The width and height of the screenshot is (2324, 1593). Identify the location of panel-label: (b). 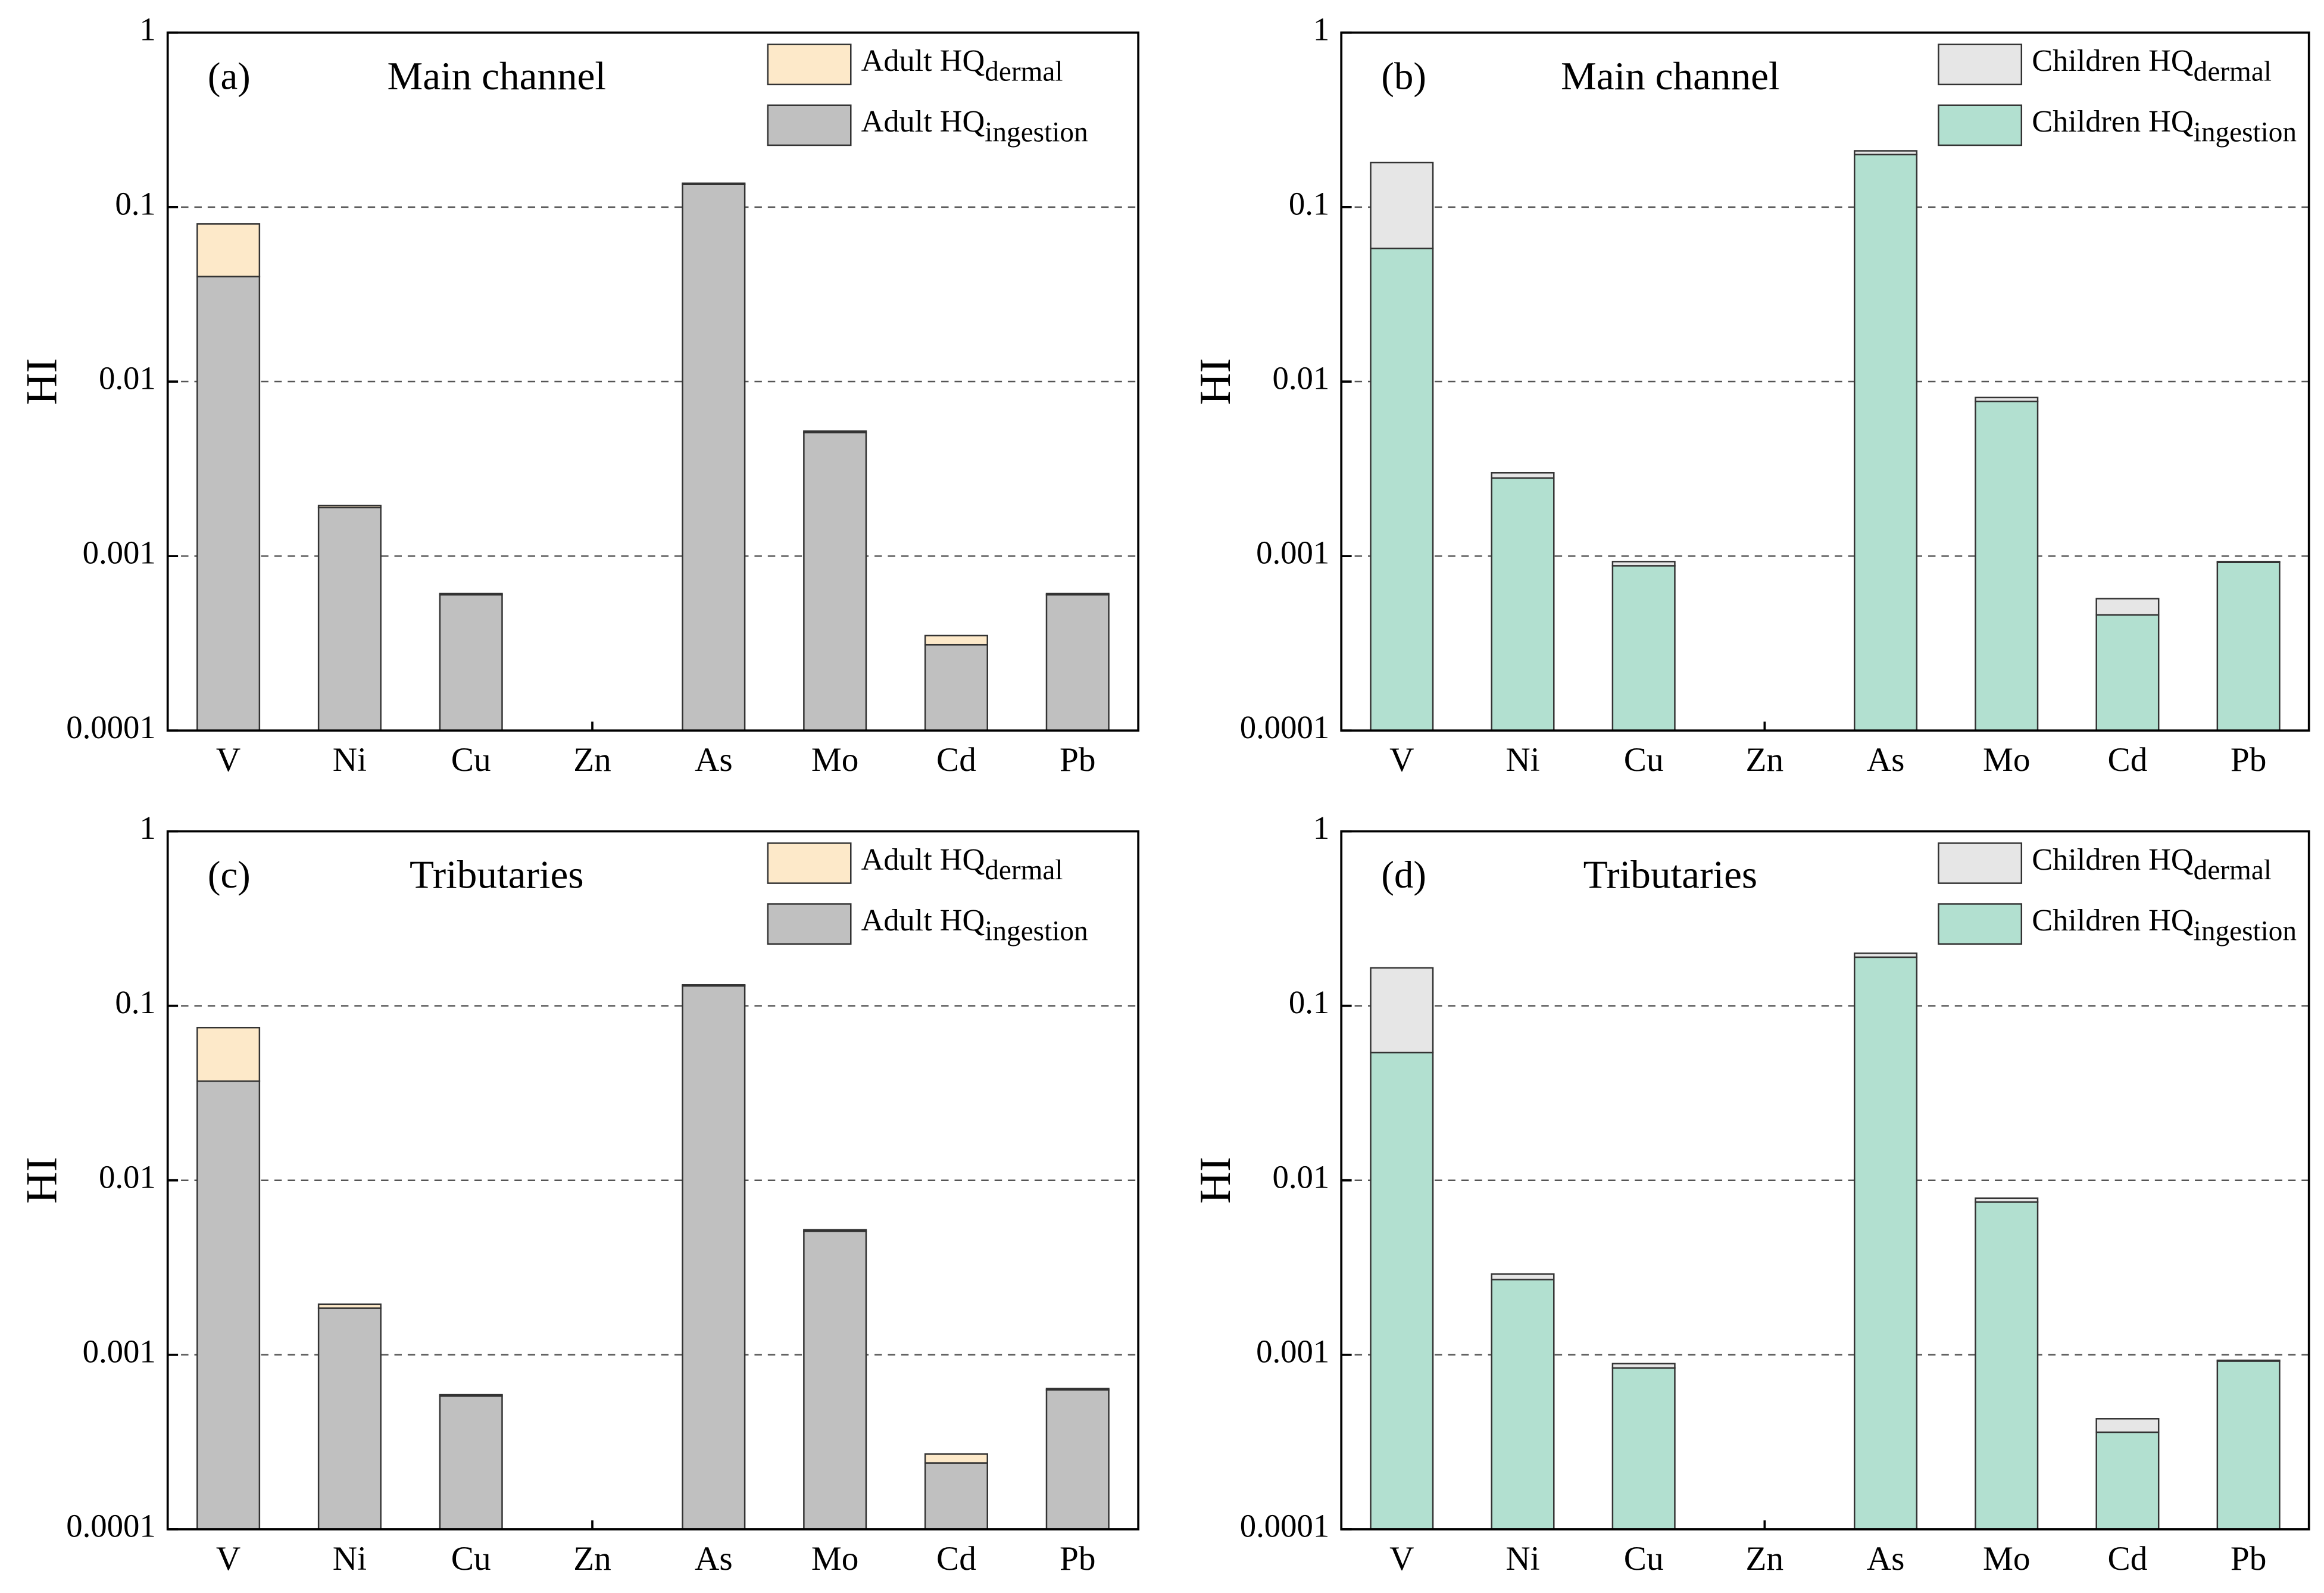
(1403, 75).